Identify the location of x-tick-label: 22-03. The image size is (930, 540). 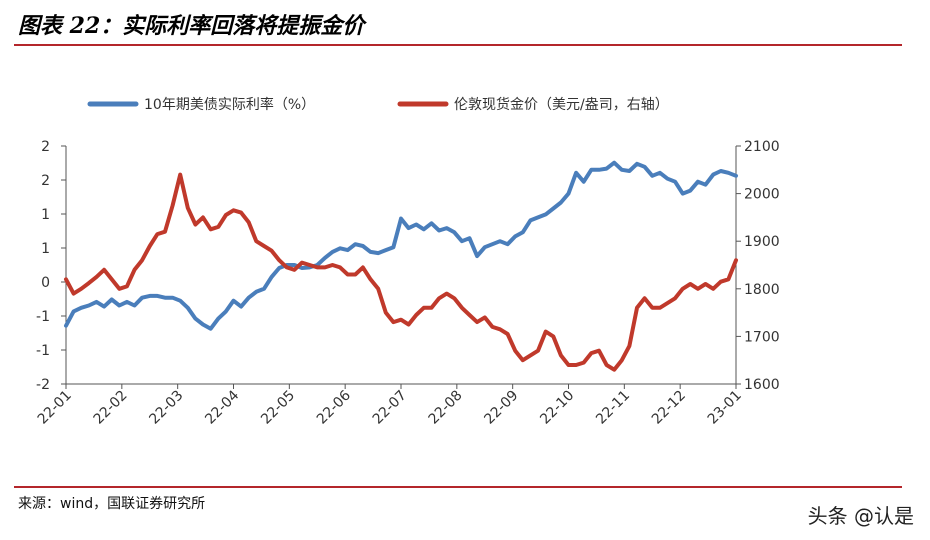
(166, 408).